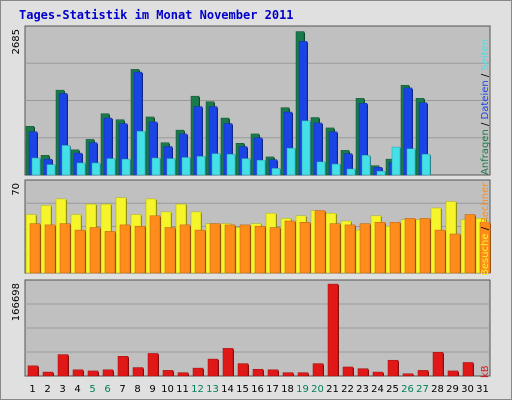  I want to click on x-tick-label-31: 31, so click(482, 389).